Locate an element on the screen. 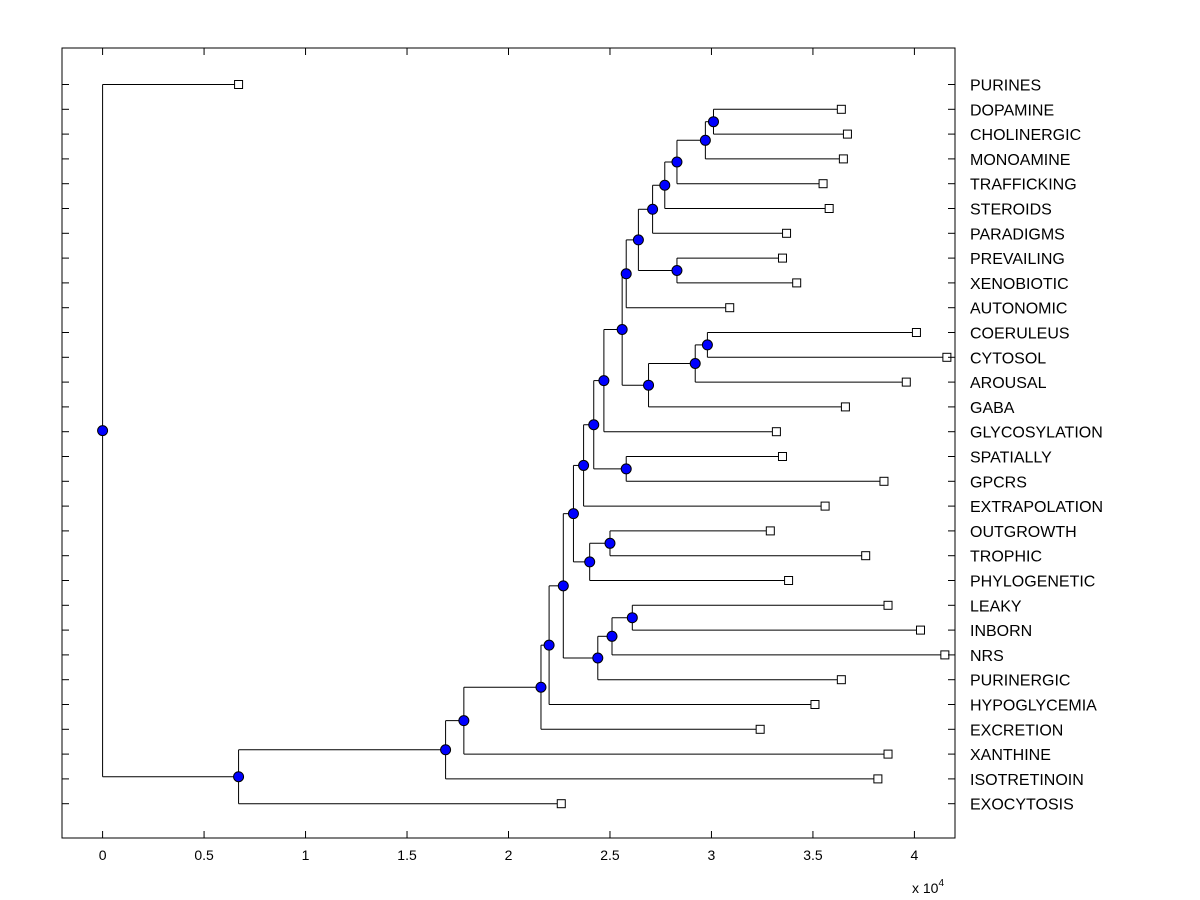  leaf-label: NRS is located at coordinates (987, 656).